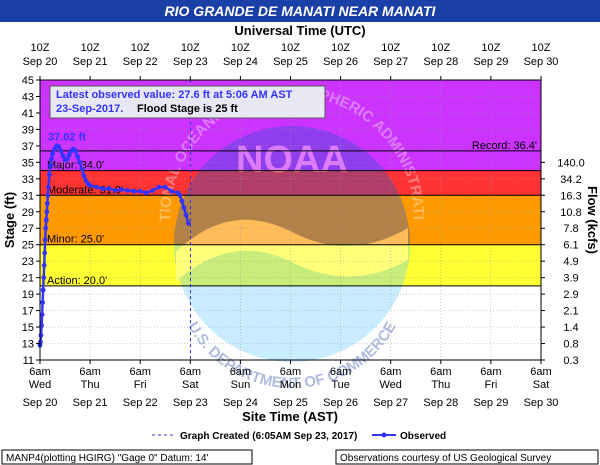 Image resolution: width=600 pixels, height=465 pixels. I want to click on left-axis-label: Stage (ft), so click(9, 220).